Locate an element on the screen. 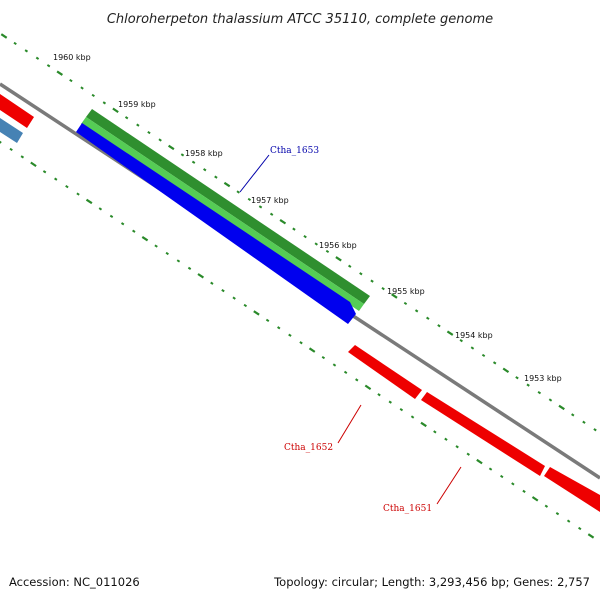 The image size is (600, 600). gene-label-ctha-1652: Ctha_1652 is located at coordinates (308, 448).